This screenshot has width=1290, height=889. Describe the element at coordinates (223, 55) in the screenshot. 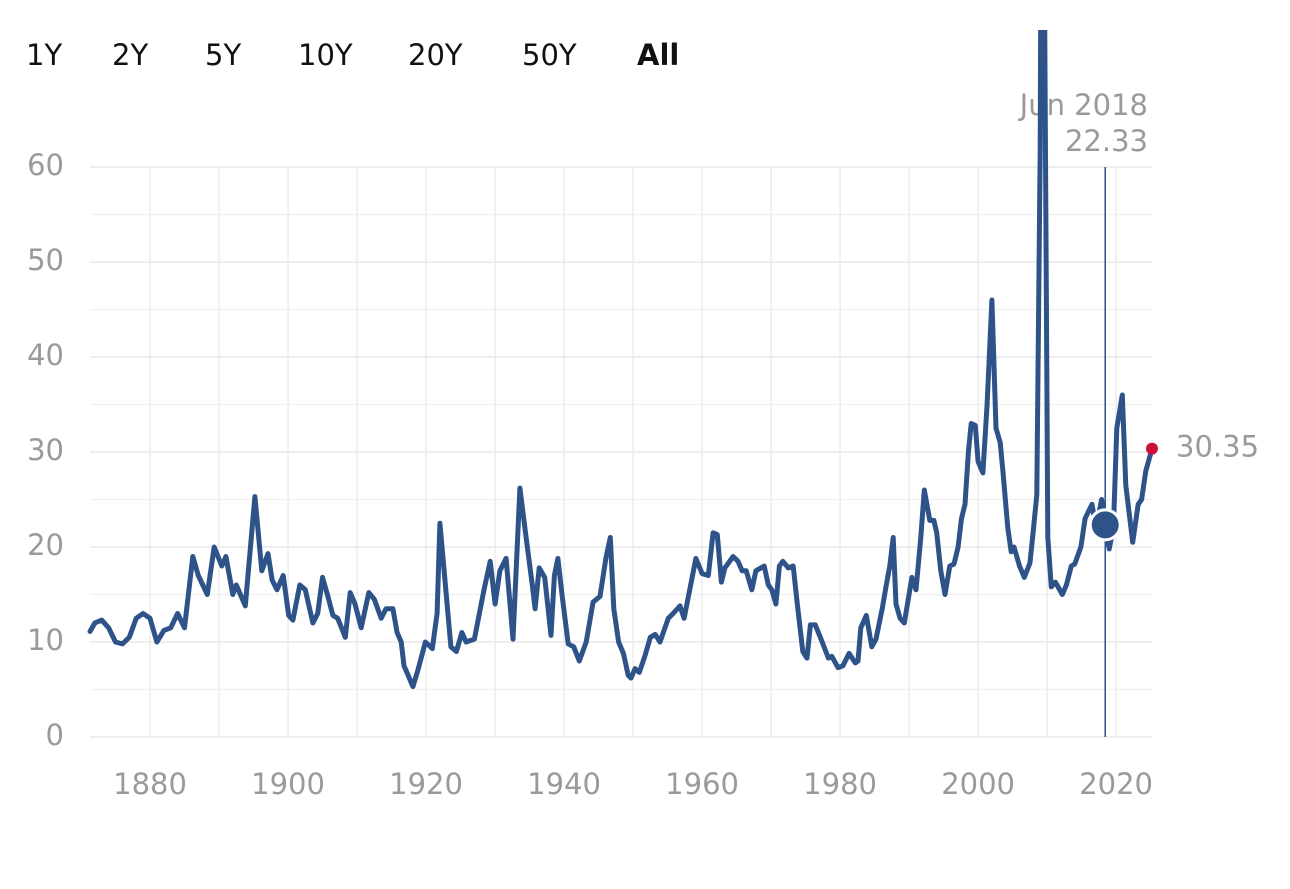

I see `range-button: 5Y` at that location.